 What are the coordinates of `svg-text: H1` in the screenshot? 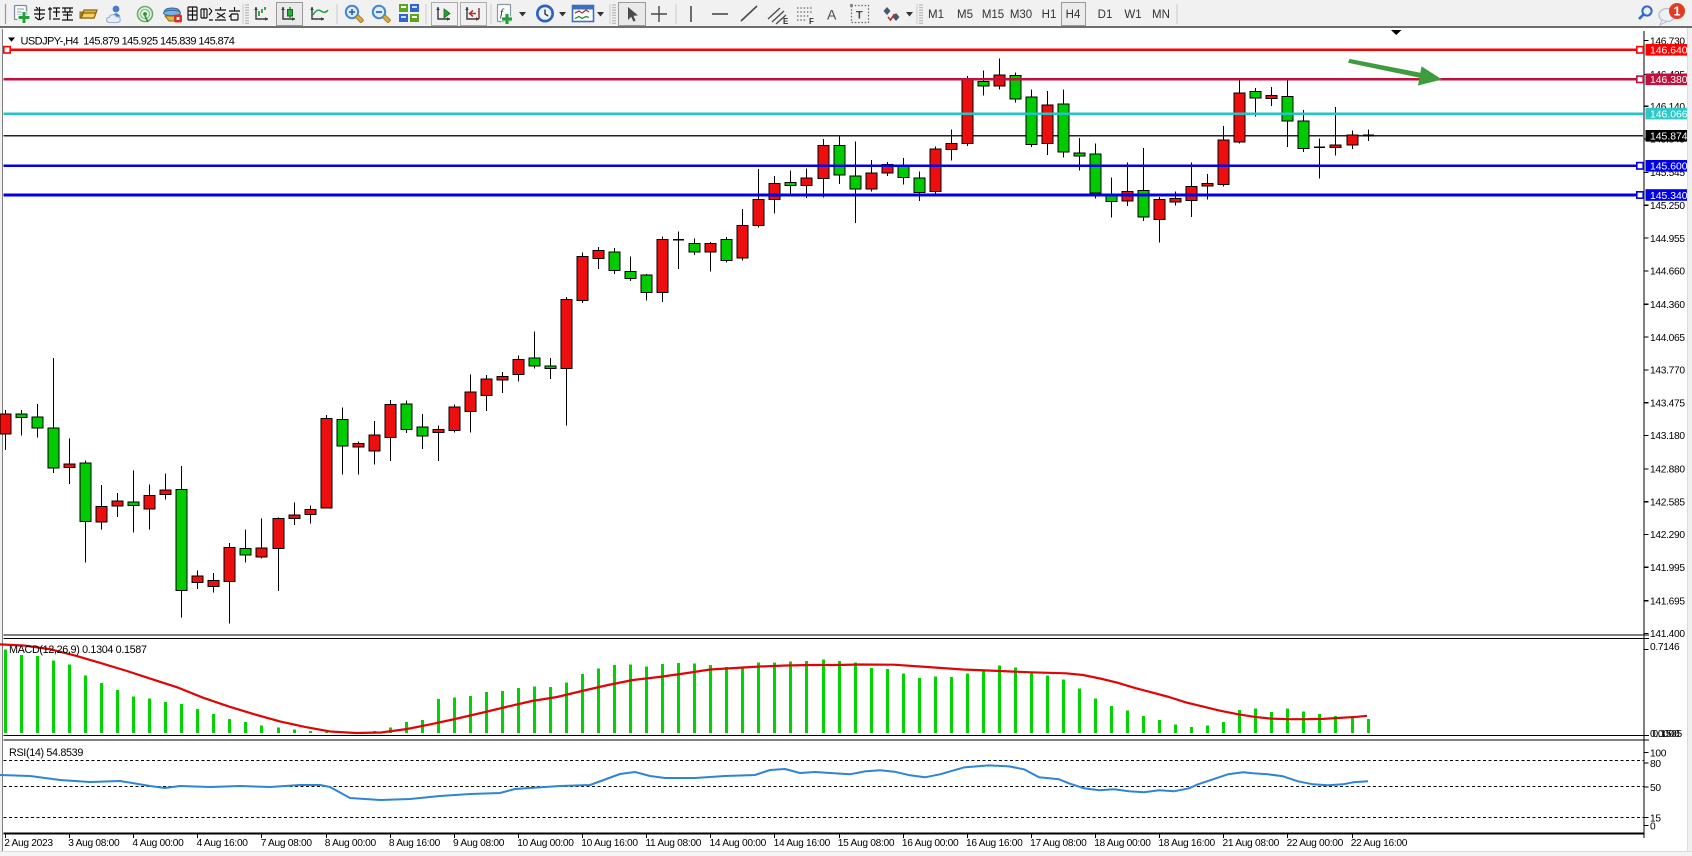 It's located at (1049, 15).